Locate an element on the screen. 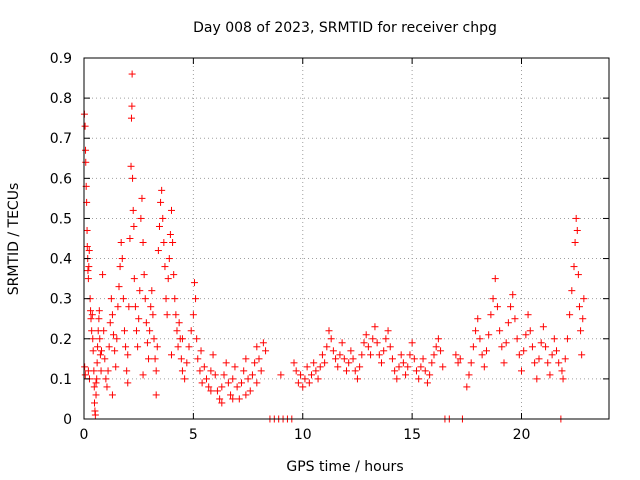 The width and height of the screenshot is (640, 480). x-tick-label: 15 is located at coordinates (412, 435).